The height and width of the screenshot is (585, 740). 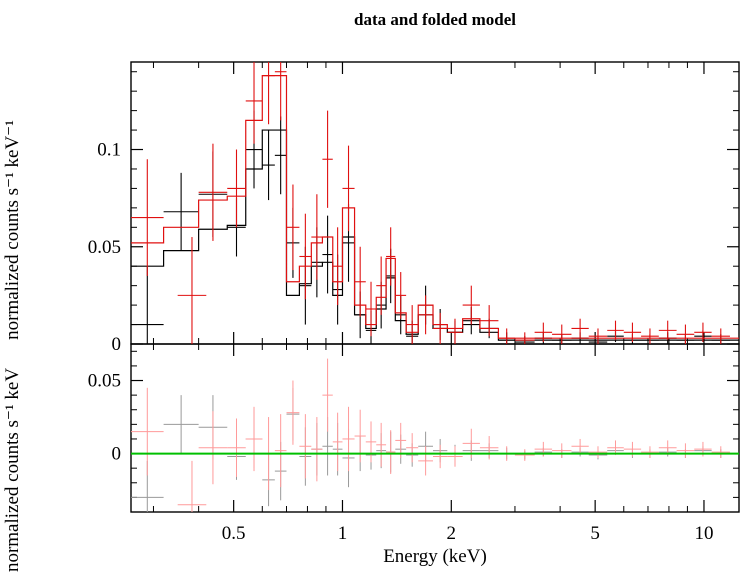 I want to click on x-tick-label: 10, so click(x=703, y=533).